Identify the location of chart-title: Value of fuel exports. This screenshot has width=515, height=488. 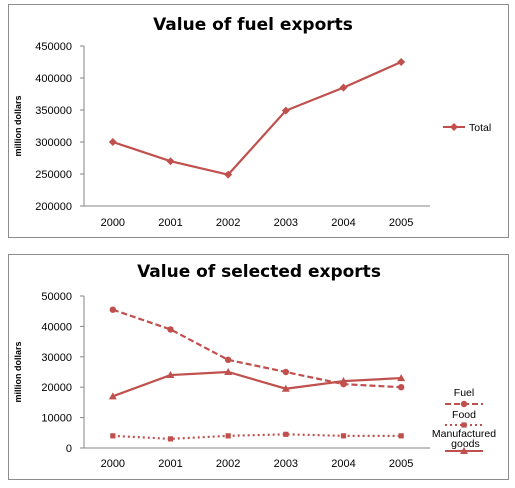
(253, 25).